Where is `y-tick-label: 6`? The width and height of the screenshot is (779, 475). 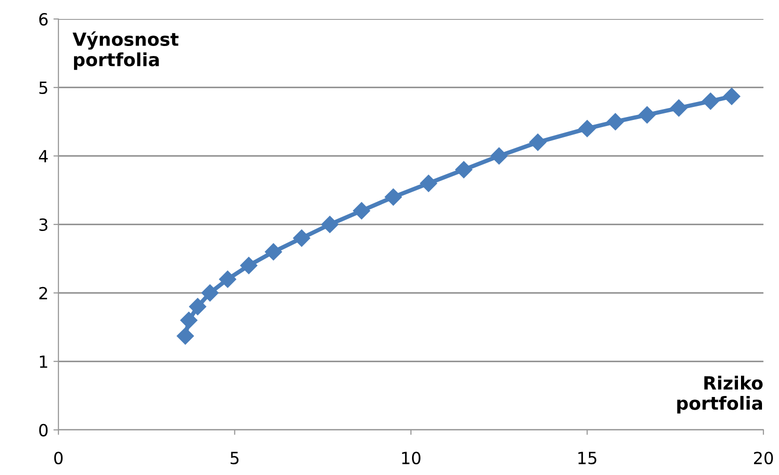 y-tick-label: 6 is located at coordinates (43, 19).